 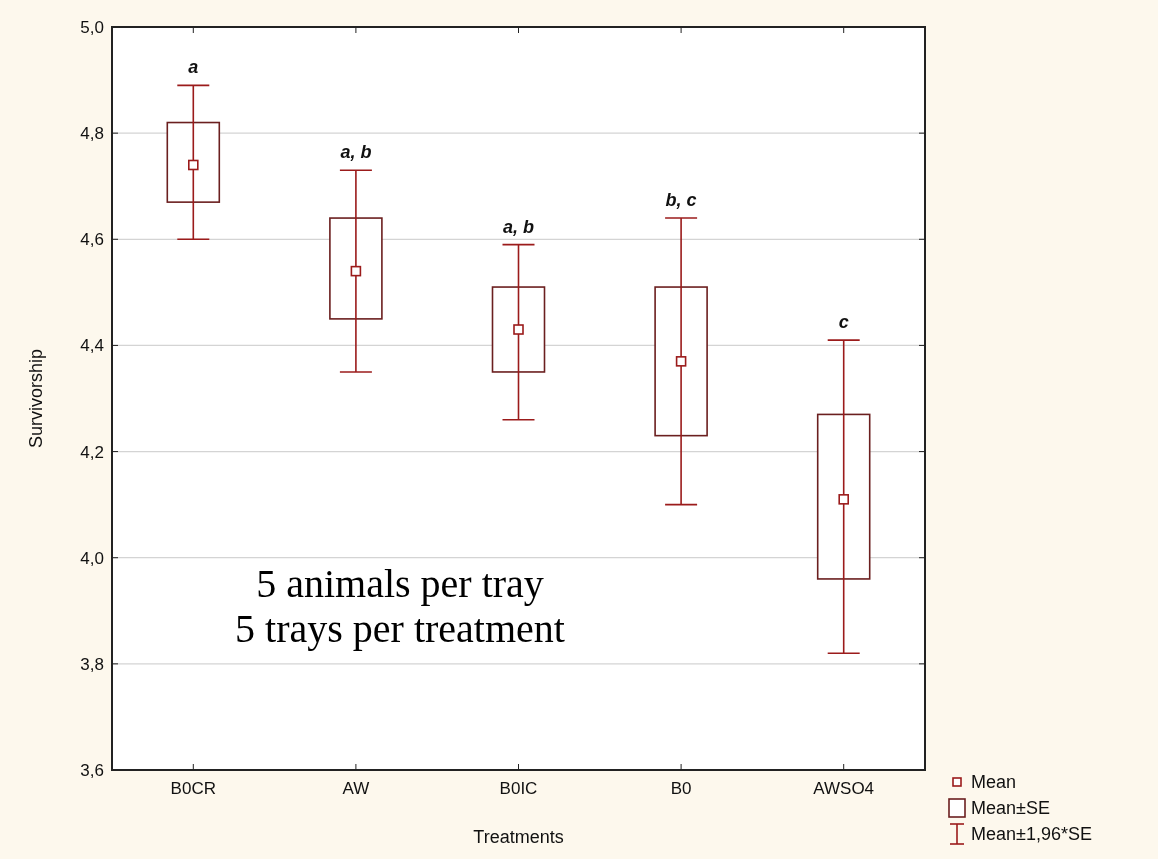 What do you see at coordinates (92, 770) in the screenshot?
I see `y-tick-label: 3,6` at bounding box center [92, 770].